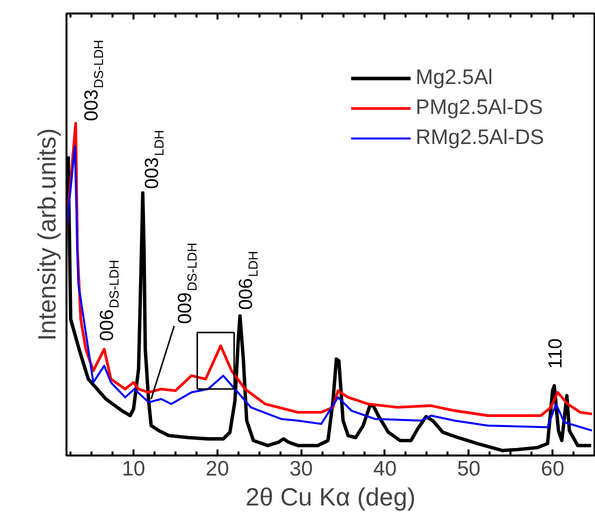 This screenshot has height=529, width=595. I want to click on x-tick-label: 30, so click(301, 469).